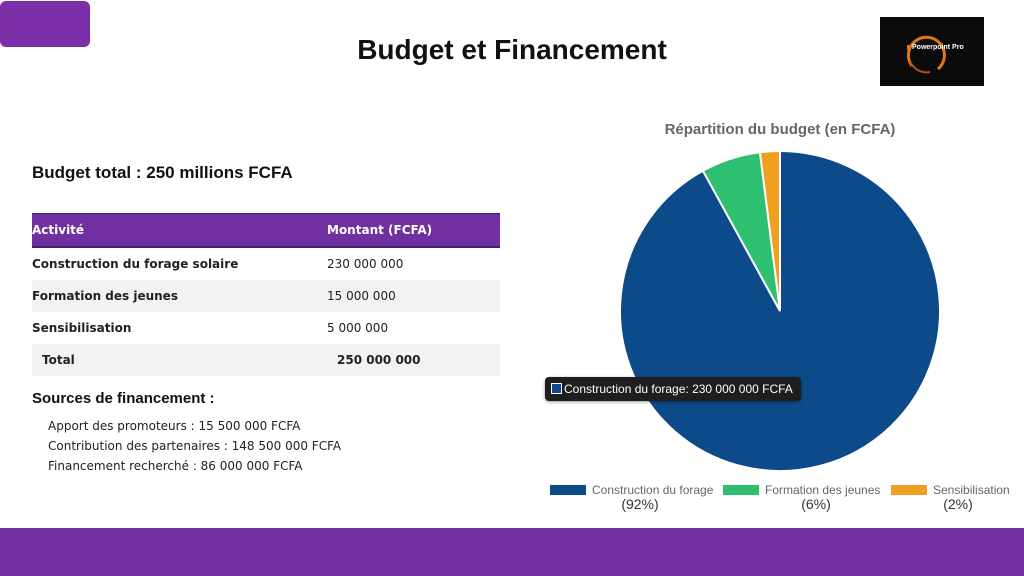  I want to click on tooltip-swatch, so click(556, 388).